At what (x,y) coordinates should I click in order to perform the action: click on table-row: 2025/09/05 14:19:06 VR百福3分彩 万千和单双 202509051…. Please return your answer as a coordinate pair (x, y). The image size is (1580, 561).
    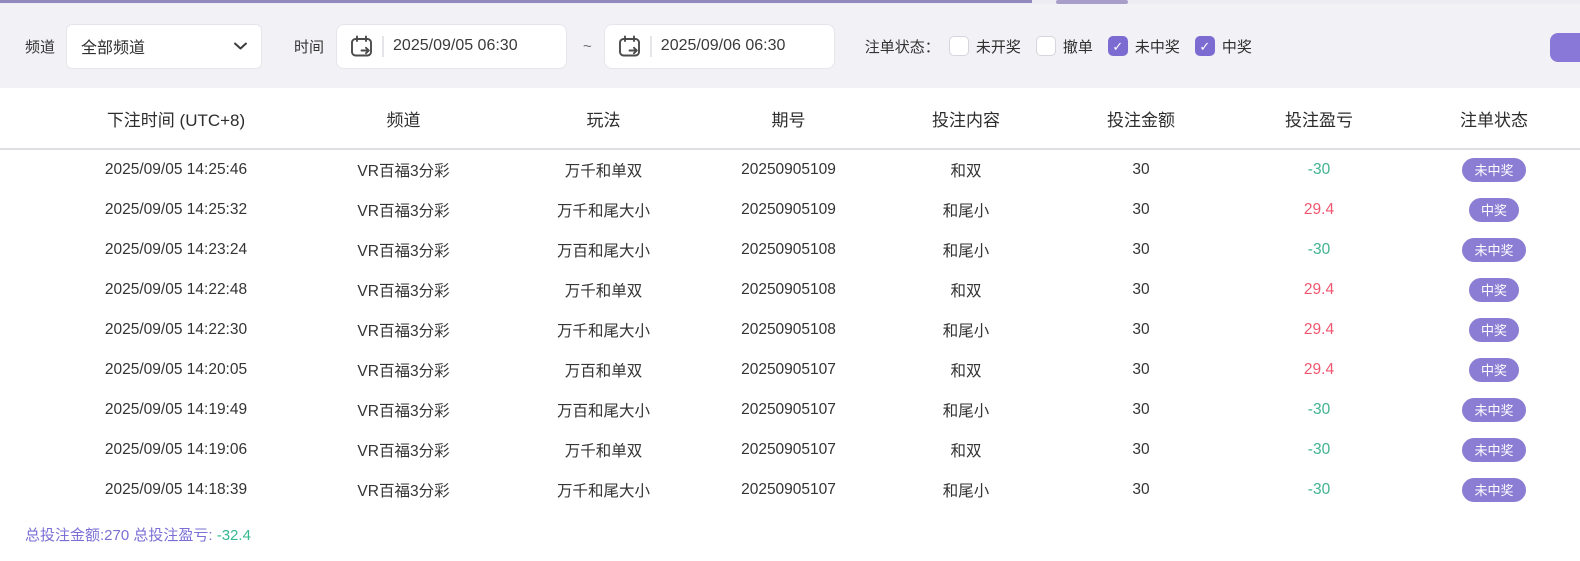
    Looking at the image, I should click on (790, 450).